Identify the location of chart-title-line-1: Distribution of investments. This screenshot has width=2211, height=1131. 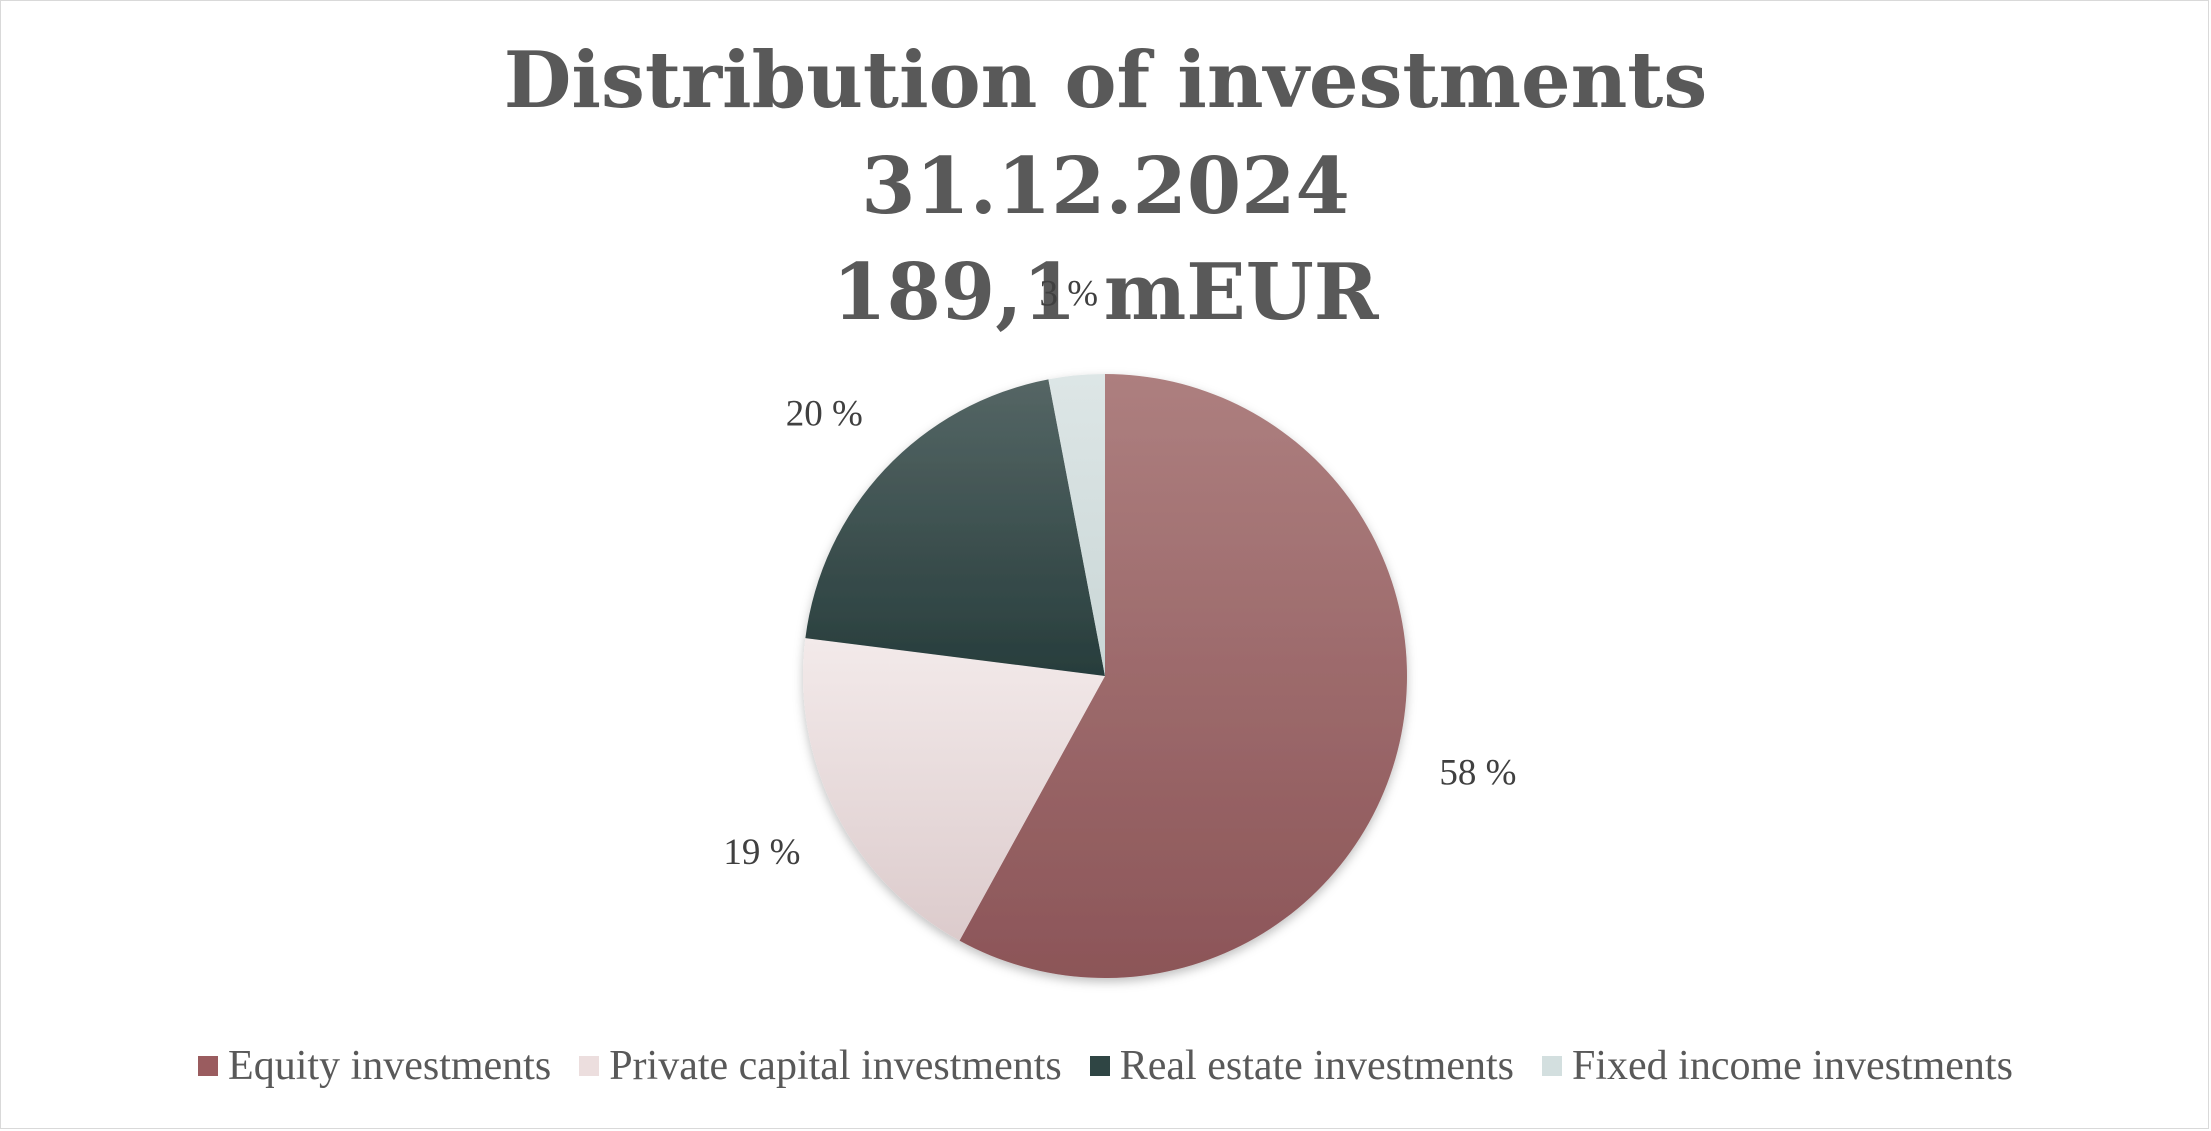
(1105, 80).